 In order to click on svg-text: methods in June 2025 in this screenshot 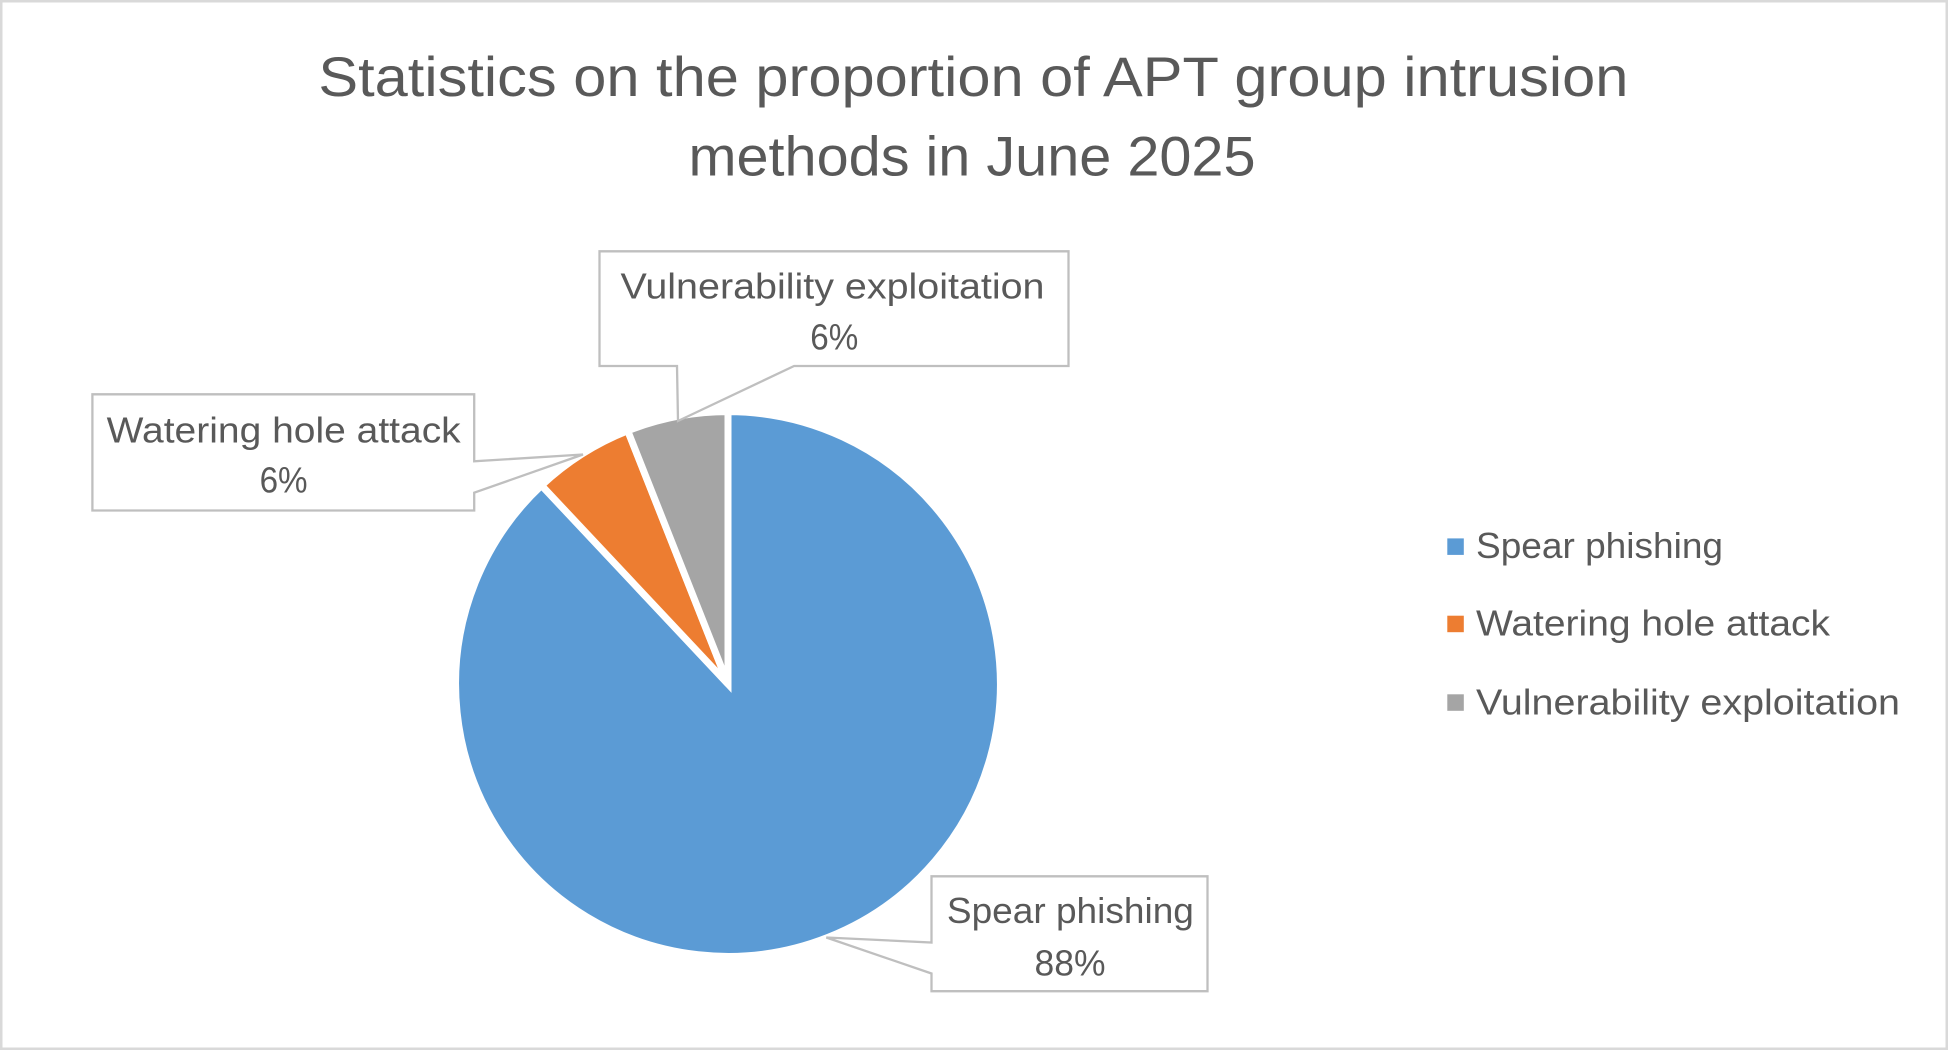, I will do `click(972, 157)`.